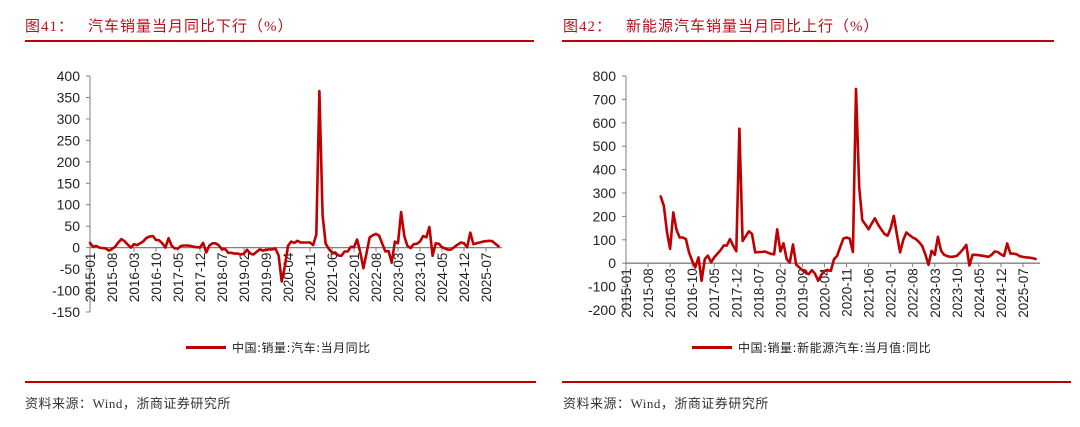 Image resolution: width=1080 pixels, height=427 pixels. I want to click on figure-42-label: 图42：, so click(588, 27).